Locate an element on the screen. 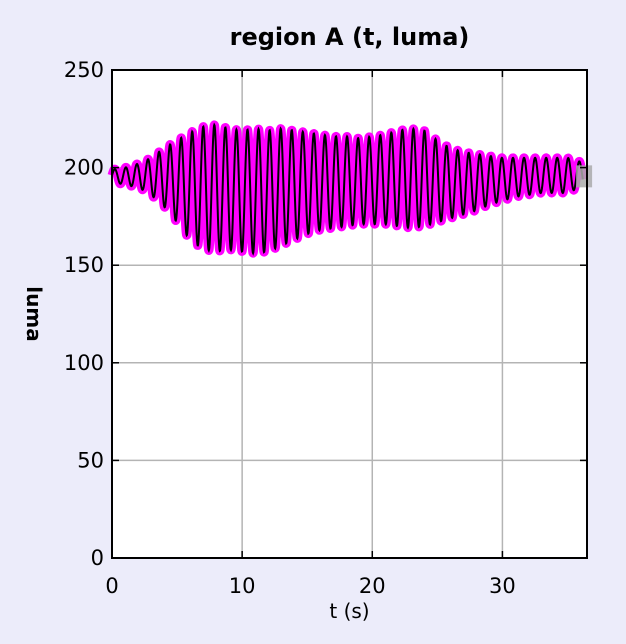 This screenshot has width=626, height=644. y-tick-label: 50 is located at coordinates (90, 460).